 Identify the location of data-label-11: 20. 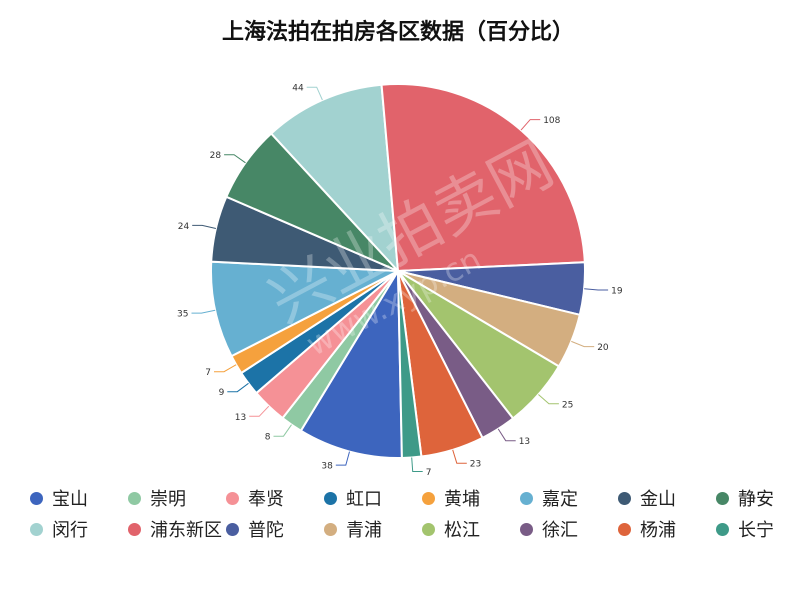
(603, 348).